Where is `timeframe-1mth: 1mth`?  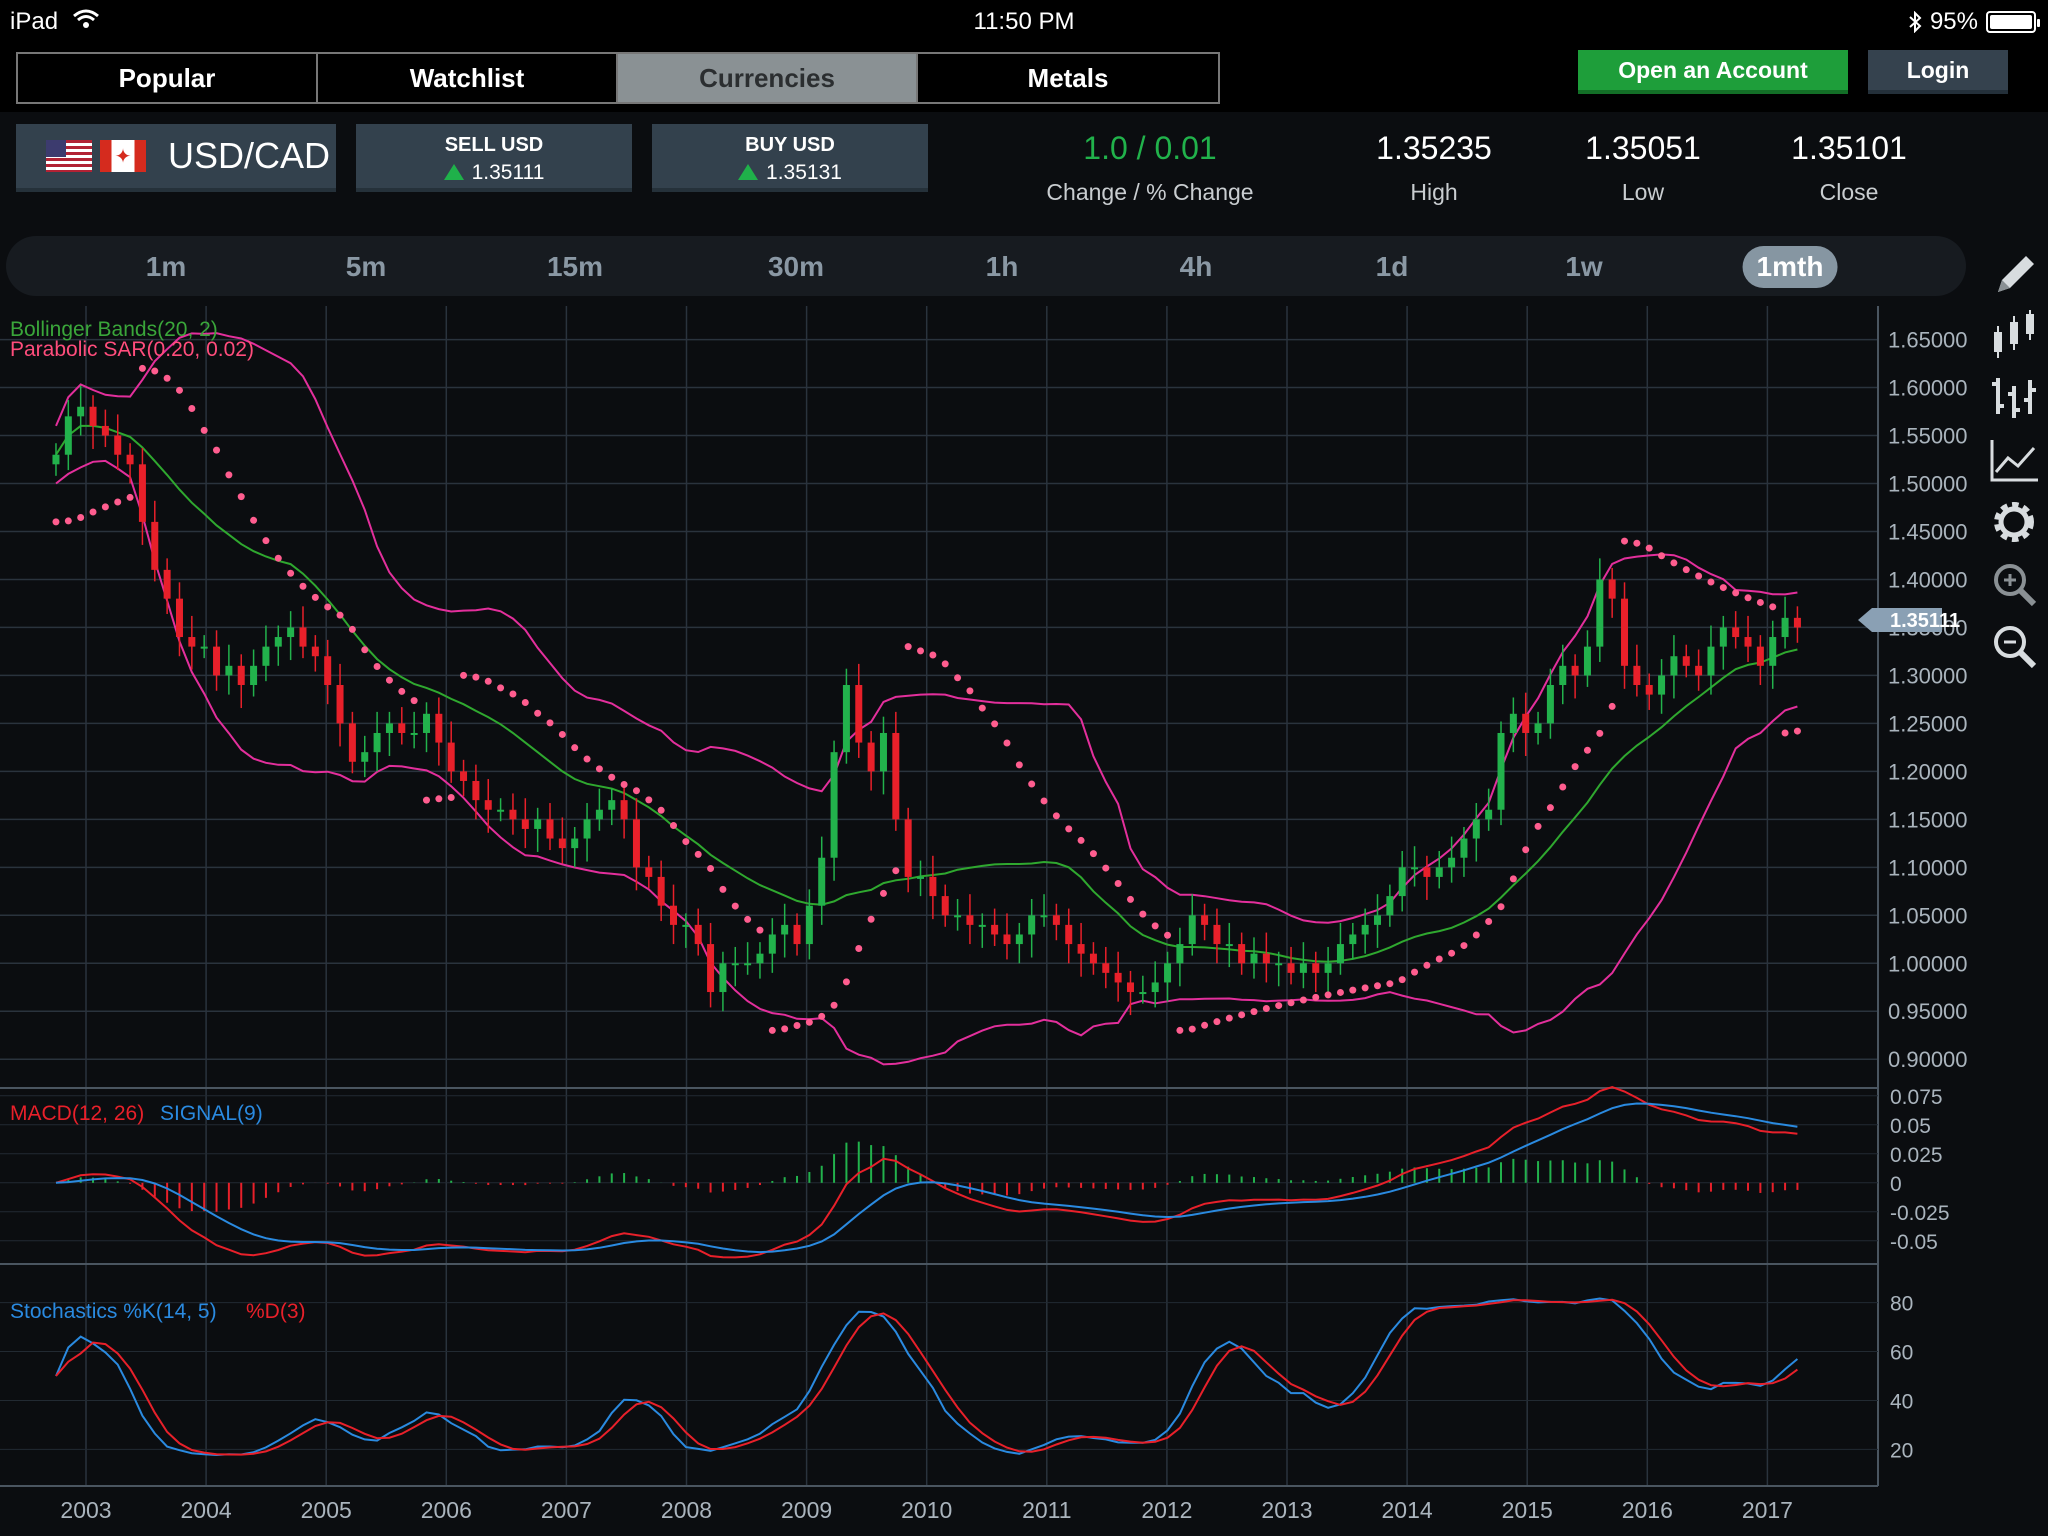
timeframe-1mth: 1mth is located at coordinates (1790, 267).